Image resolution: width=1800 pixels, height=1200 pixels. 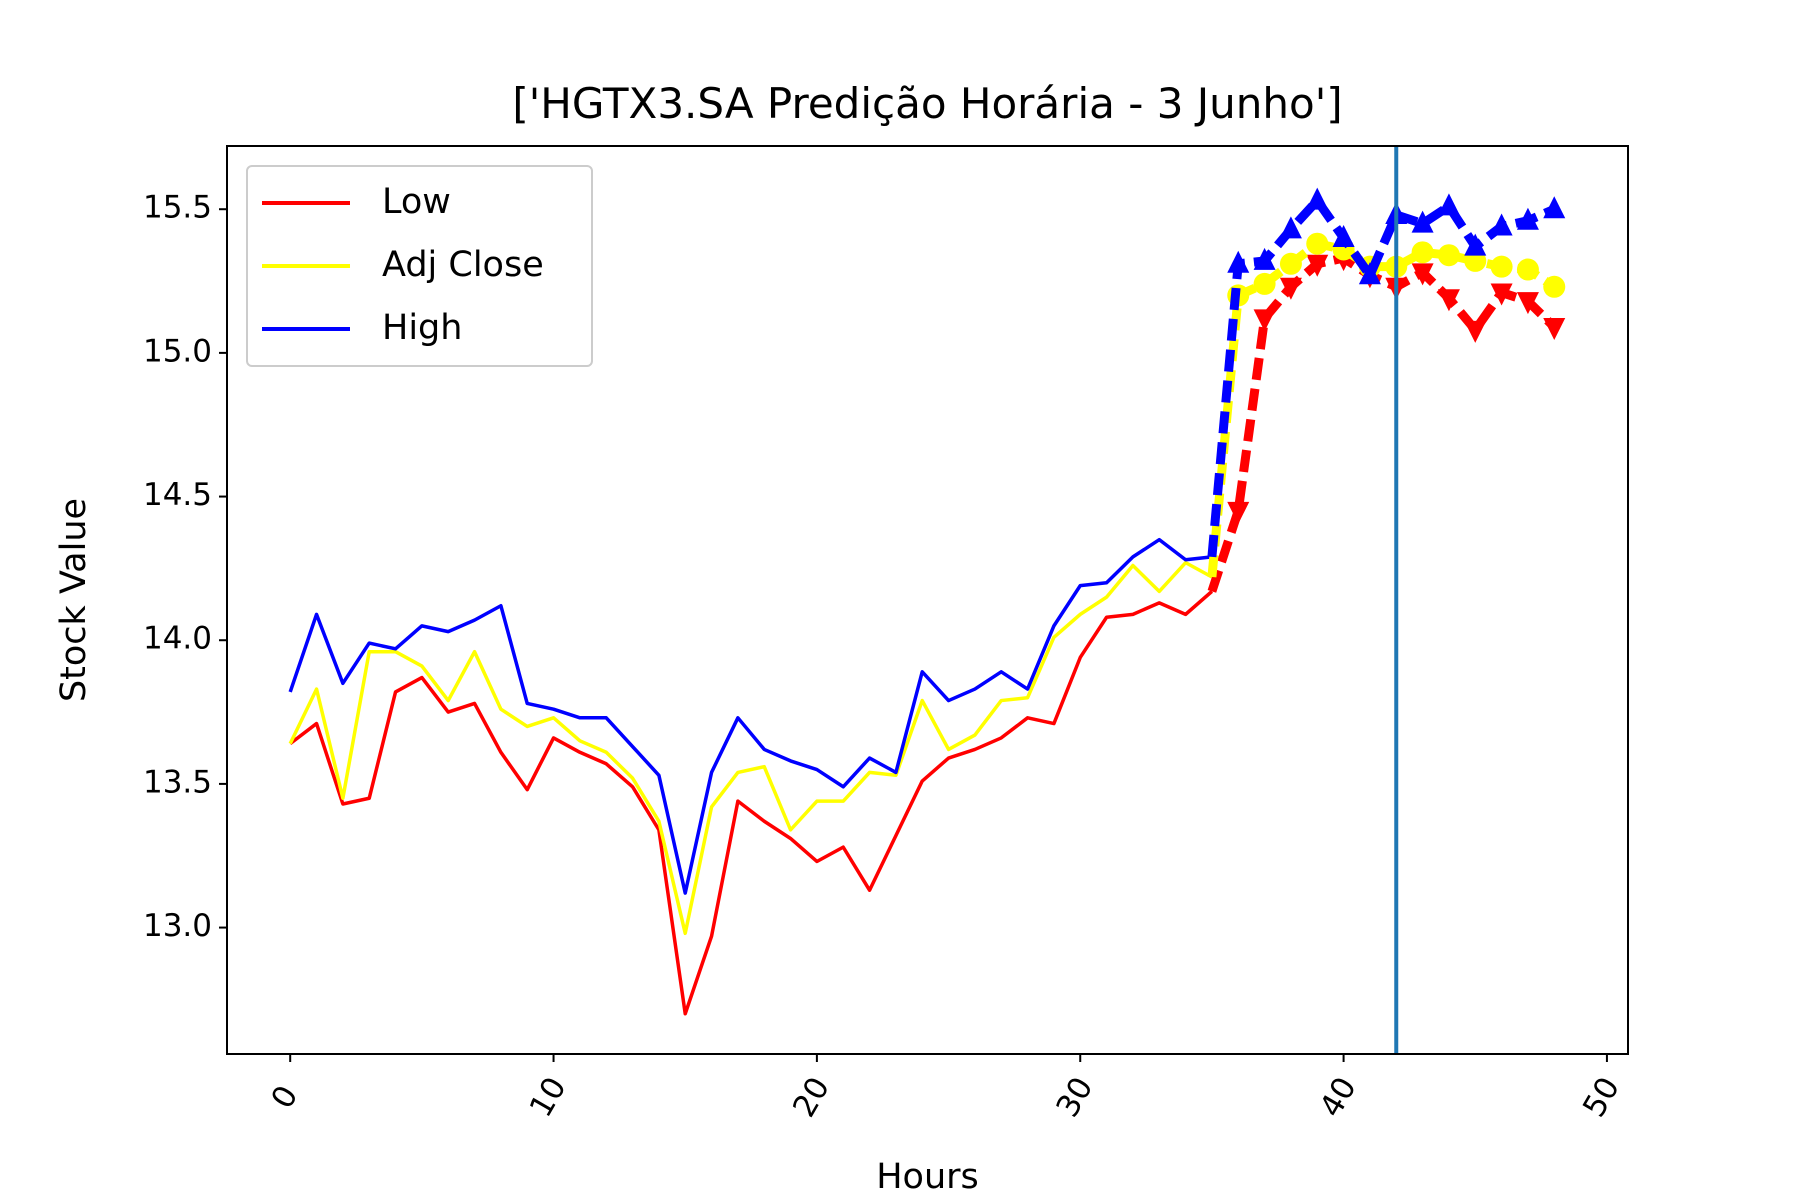 I want to click on y-tick-label-13: 13.0, so click(x=177, y=926).